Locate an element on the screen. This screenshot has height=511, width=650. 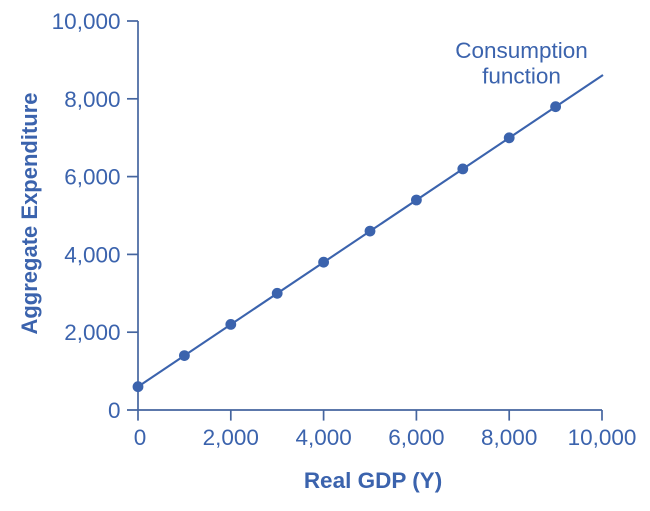
svg-text: Aggregate Expenditure is located at coordinates (29, 213).